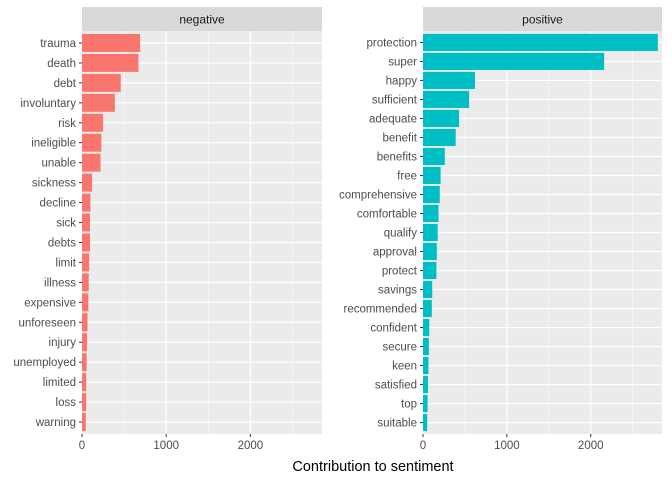  Describe the element at coordinates (86, 222) in the screenshot. I see `bar-sick` at that location.